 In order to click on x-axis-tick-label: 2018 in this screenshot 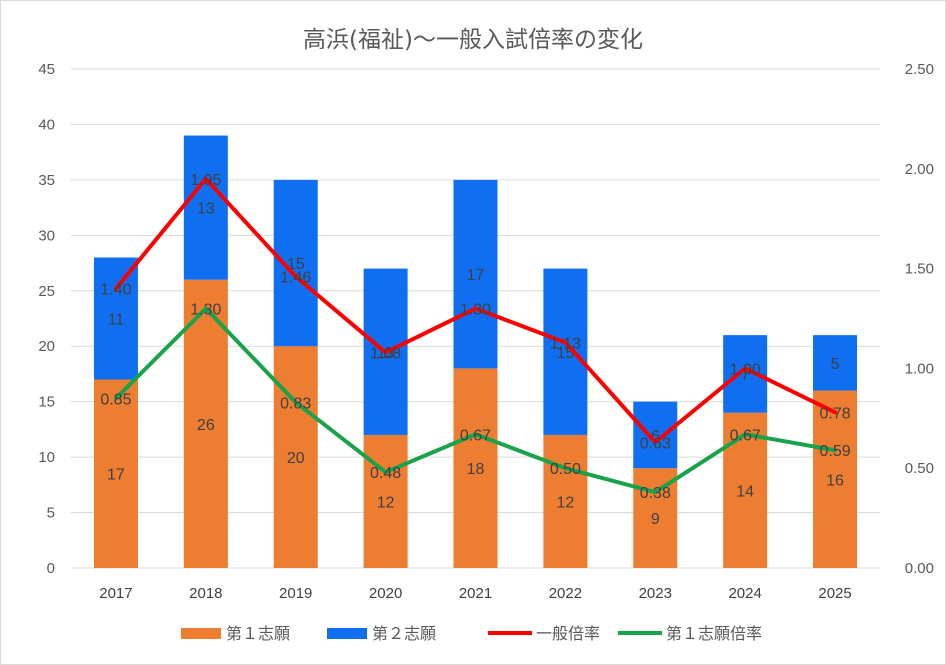, I will do `click(205, 593)`.